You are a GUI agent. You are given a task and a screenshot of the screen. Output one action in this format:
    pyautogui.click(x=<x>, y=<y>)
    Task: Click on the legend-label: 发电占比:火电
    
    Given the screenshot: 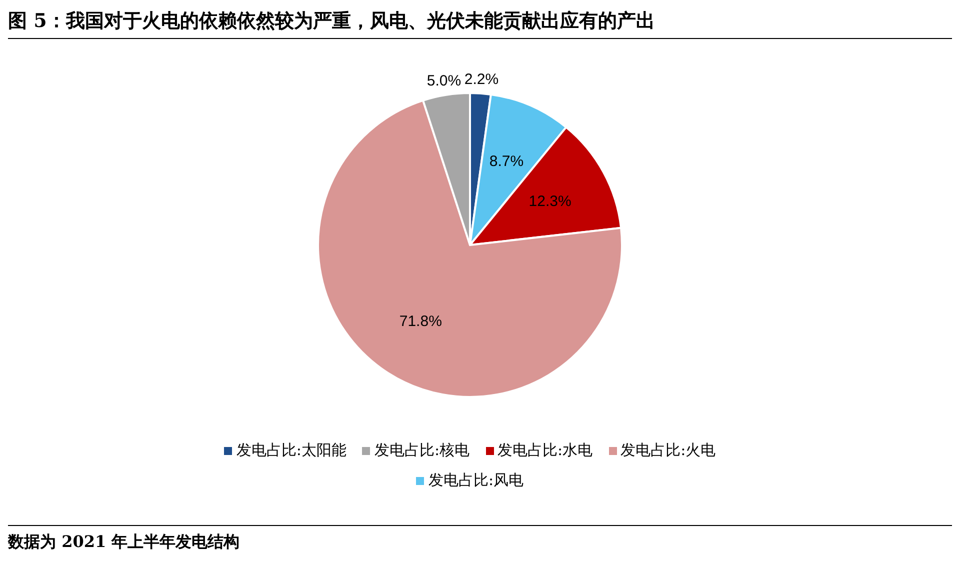 What is the action you would take?
    pyautogui.click(x=668, y=450)
    